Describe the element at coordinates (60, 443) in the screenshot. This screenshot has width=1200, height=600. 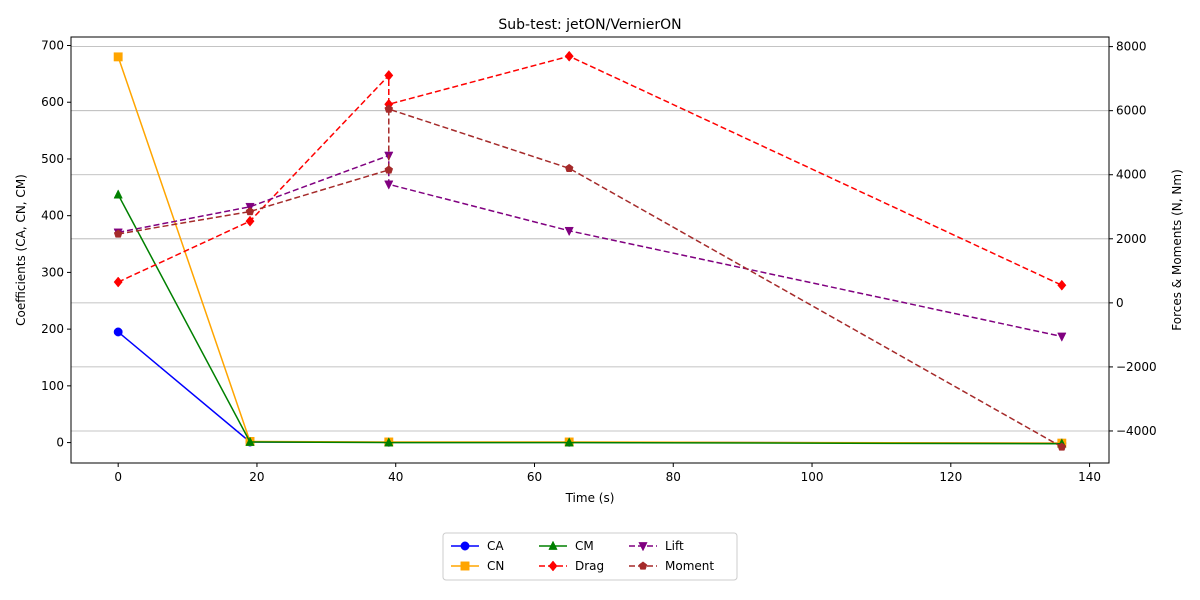
I see `y-left-tick-label: 0` at that location.